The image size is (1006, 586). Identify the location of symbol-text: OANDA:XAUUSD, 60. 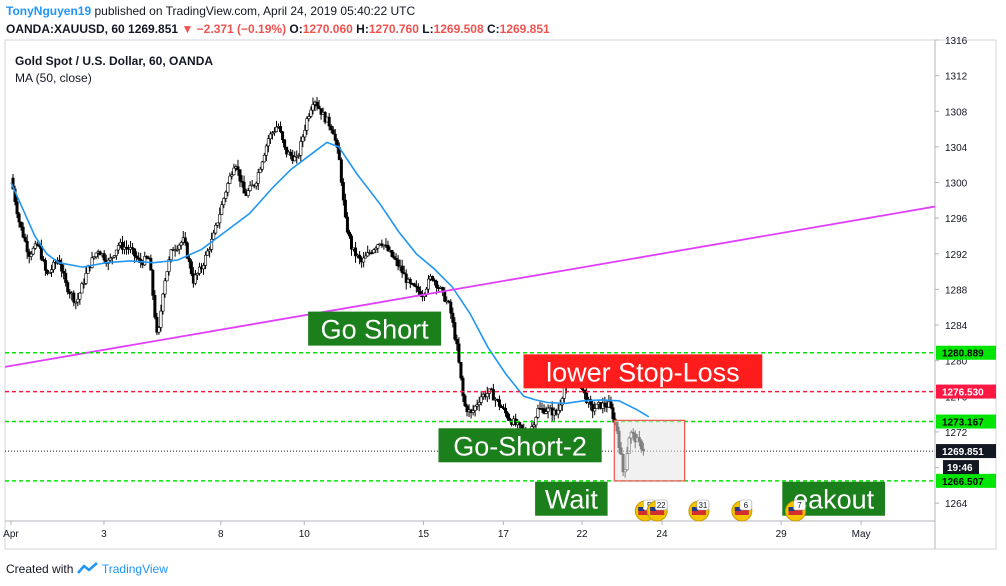
(65, 29).